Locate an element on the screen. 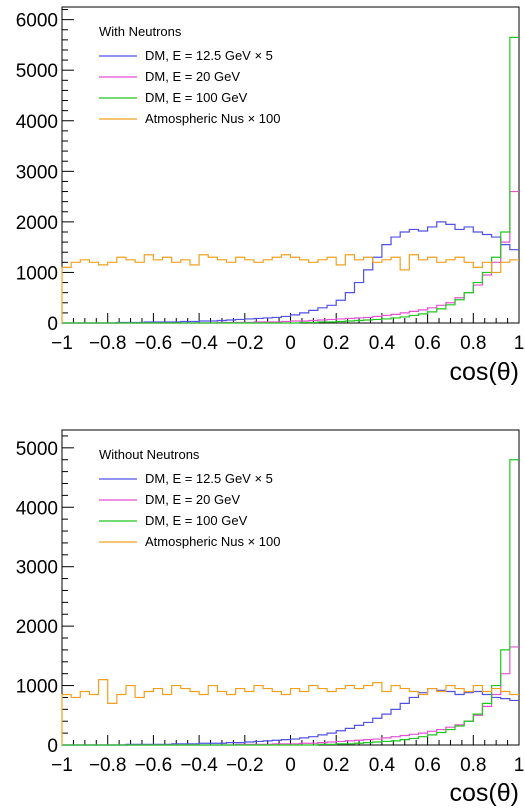  y-tick-label: 6000 is located at coordinates (37, 21).